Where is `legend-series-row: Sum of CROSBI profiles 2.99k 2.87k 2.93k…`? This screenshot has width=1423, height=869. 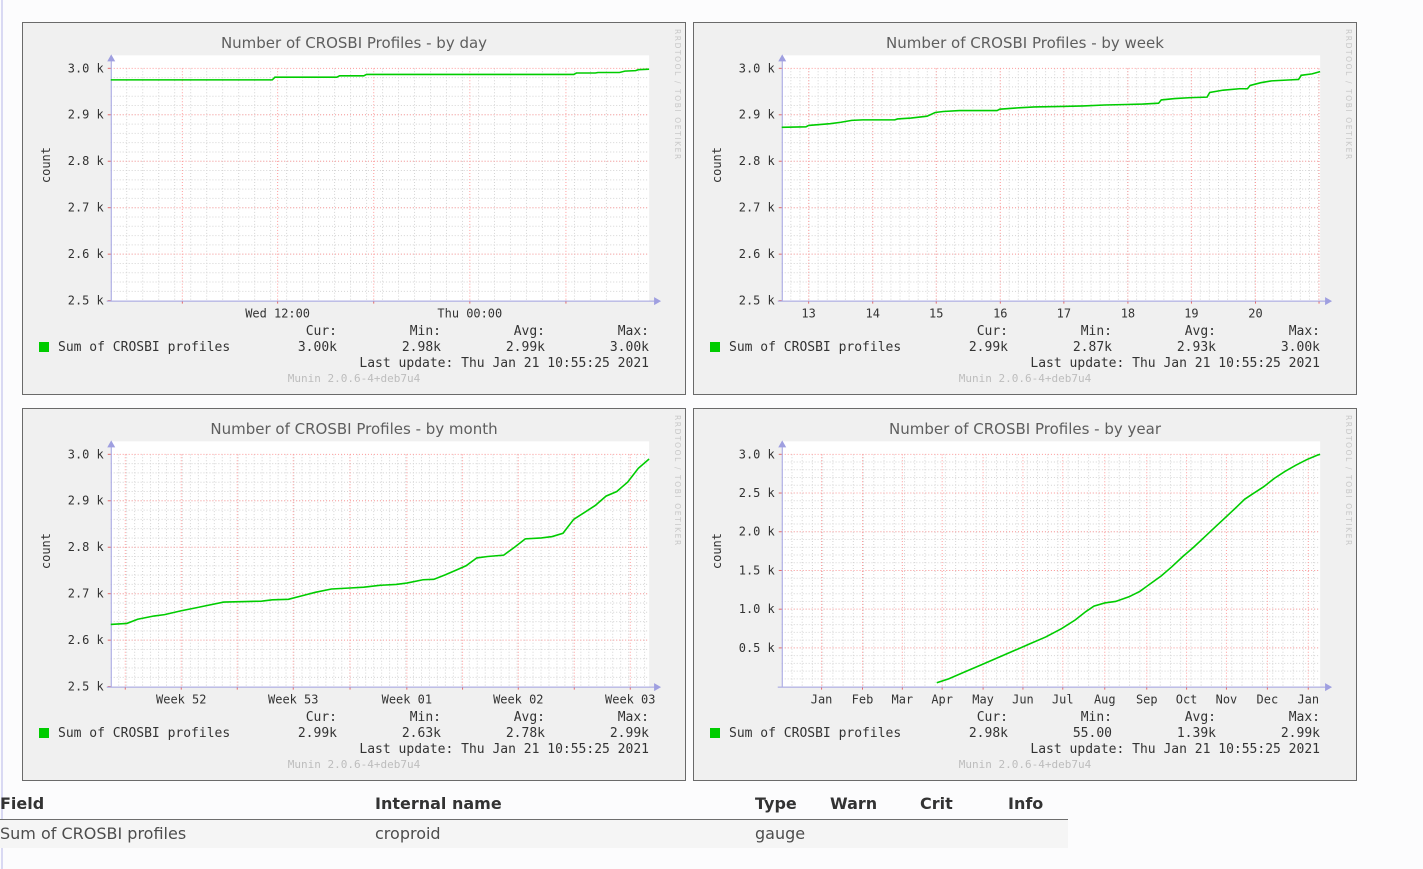 legend-series-row: Sum of CROSBI profiles 2.99k 2.87k 2.93k… is located at coordinates (1025, 348).